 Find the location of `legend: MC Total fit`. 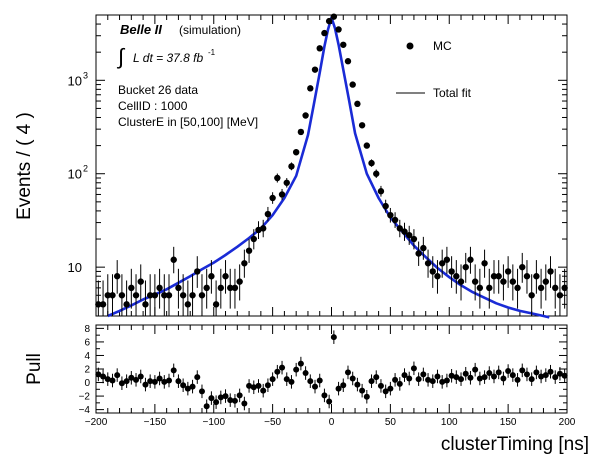

legend: MC Total fit is located at coordinates (434, 69).